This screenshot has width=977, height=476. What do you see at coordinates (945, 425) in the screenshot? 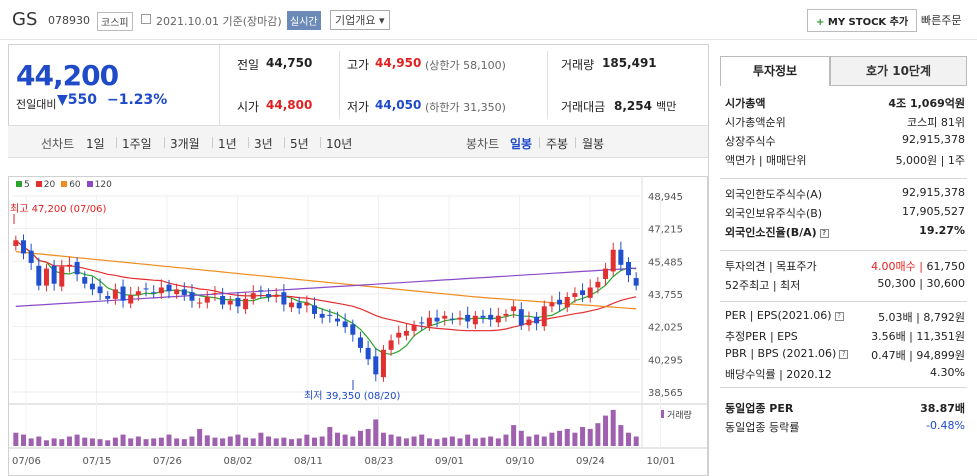
I see `info-value: -0.48%` at bounding box center [945, 425].